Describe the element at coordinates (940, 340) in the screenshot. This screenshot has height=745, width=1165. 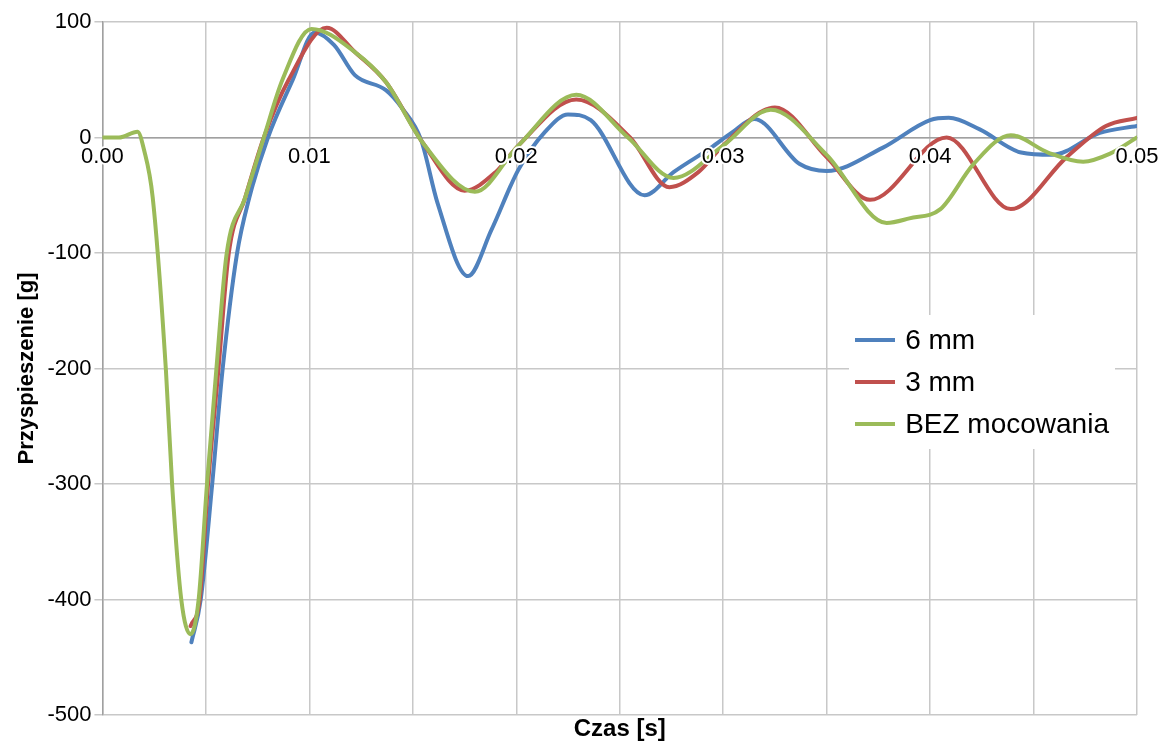
I see `legend-label: 6 mm` at that location.